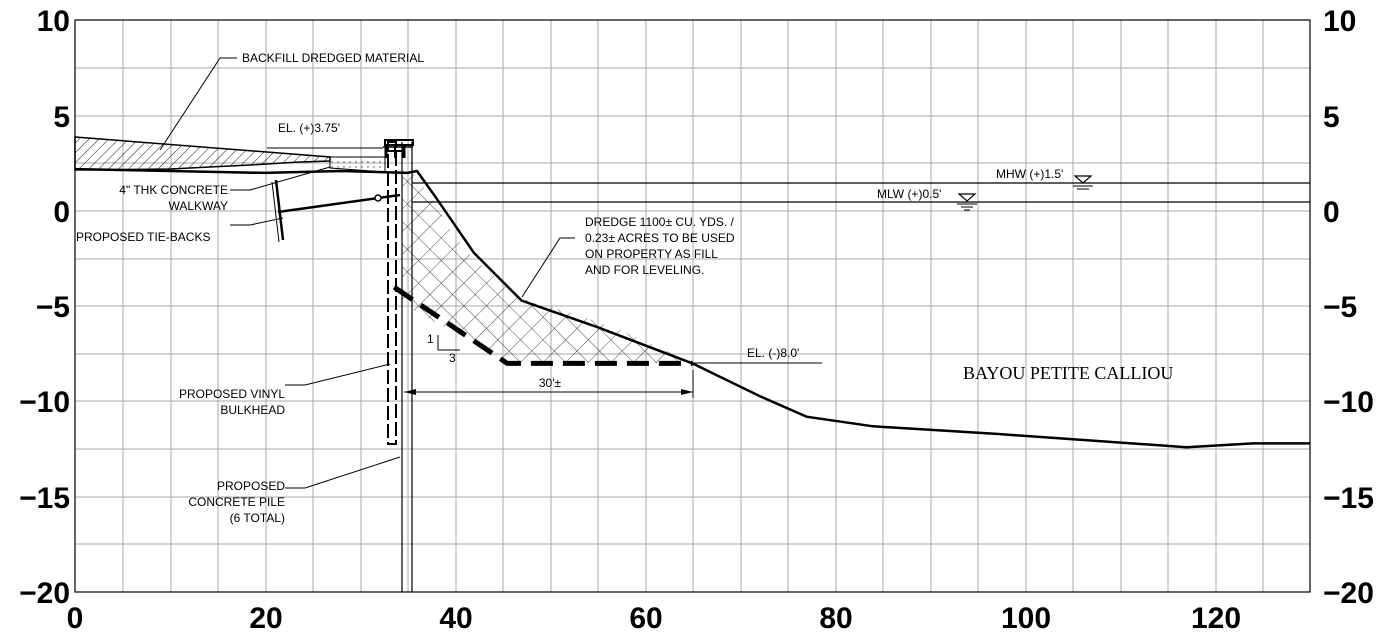 This screenshot has height=637, width=1392. Describe the element at coordinates (202, 153) in the screenshot. I see `backfill-area` at that location.